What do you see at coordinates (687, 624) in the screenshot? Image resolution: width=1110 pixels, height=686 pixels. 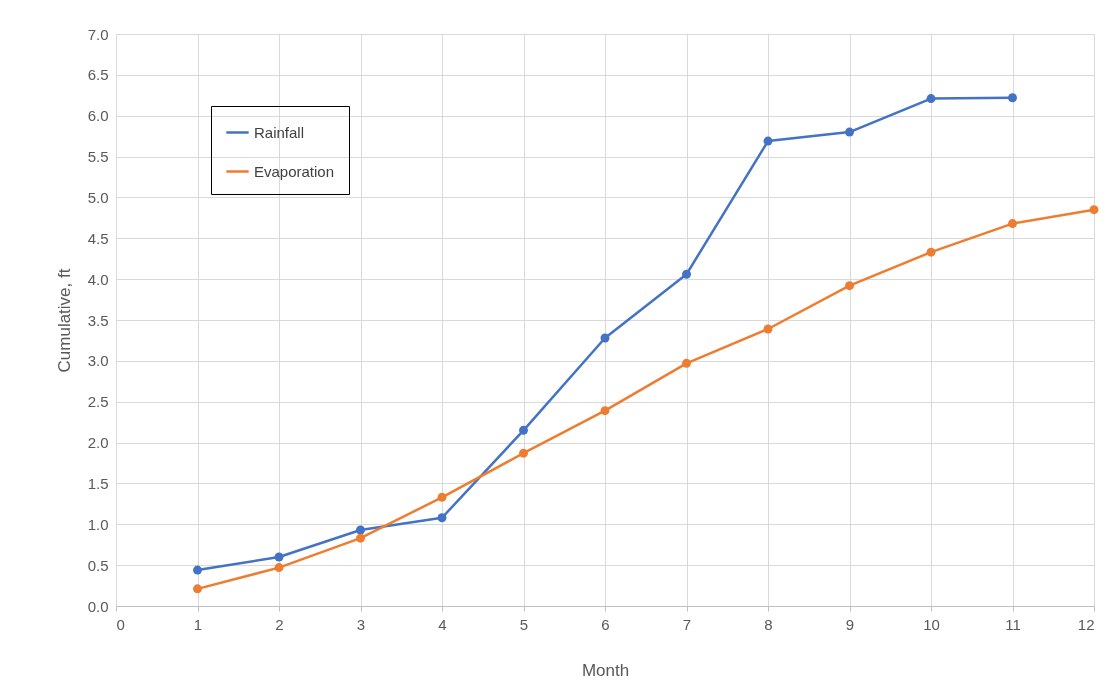 I see `x-tick-label: 7` at bounding box center [687, 624].